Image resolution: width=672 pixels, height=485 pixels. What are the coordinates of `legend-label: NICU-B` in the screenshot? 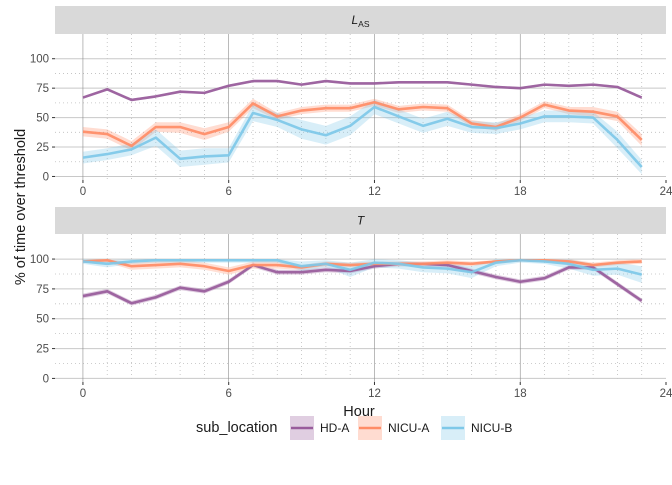 It's located at (491, 428).